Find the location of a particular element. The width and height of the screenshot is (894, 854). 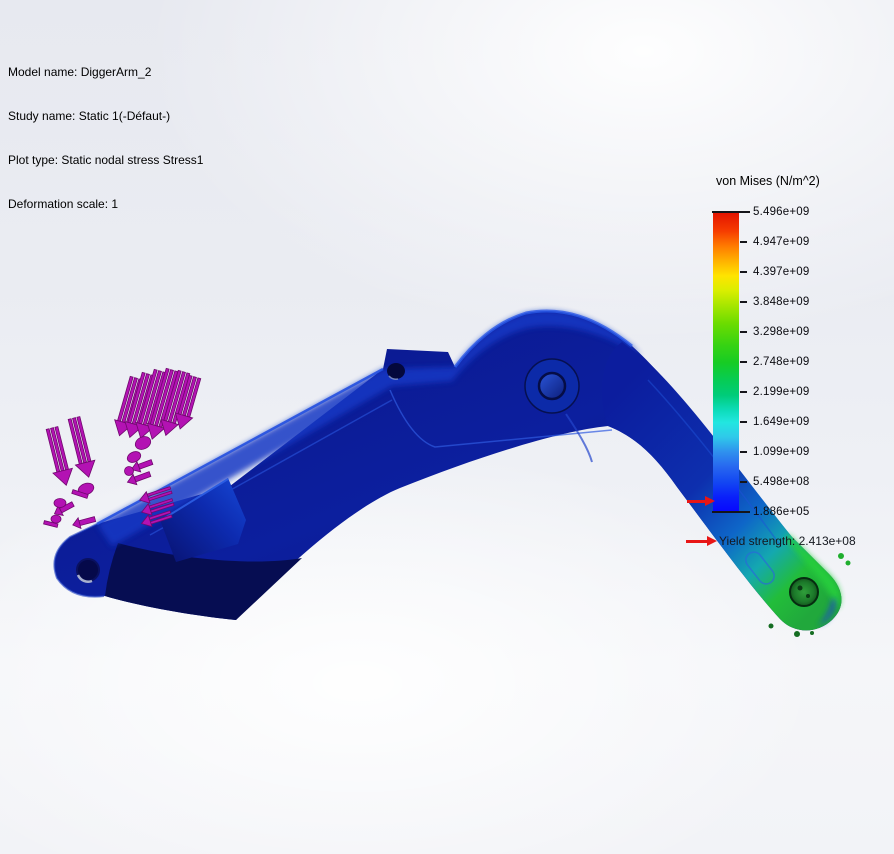

fixture-symbols-left is located at coordinates (70, 505).